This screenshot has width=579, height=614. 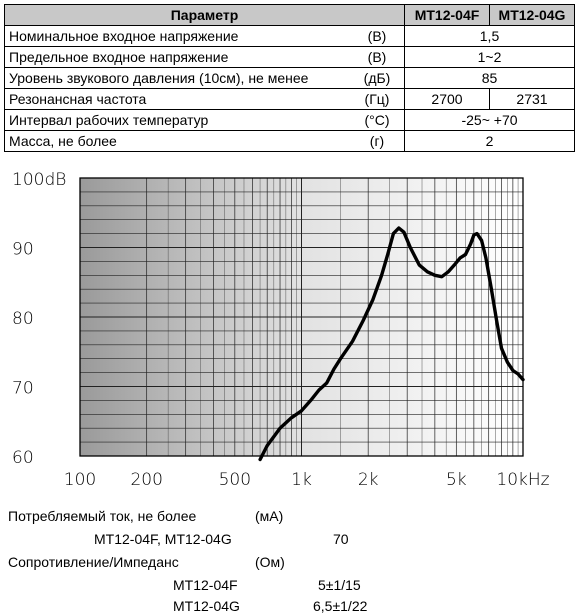 What do you see at coordinates (146, 480) in the screenshot?
I see `x-tick-label: 200` at bounding box center [146, 480].